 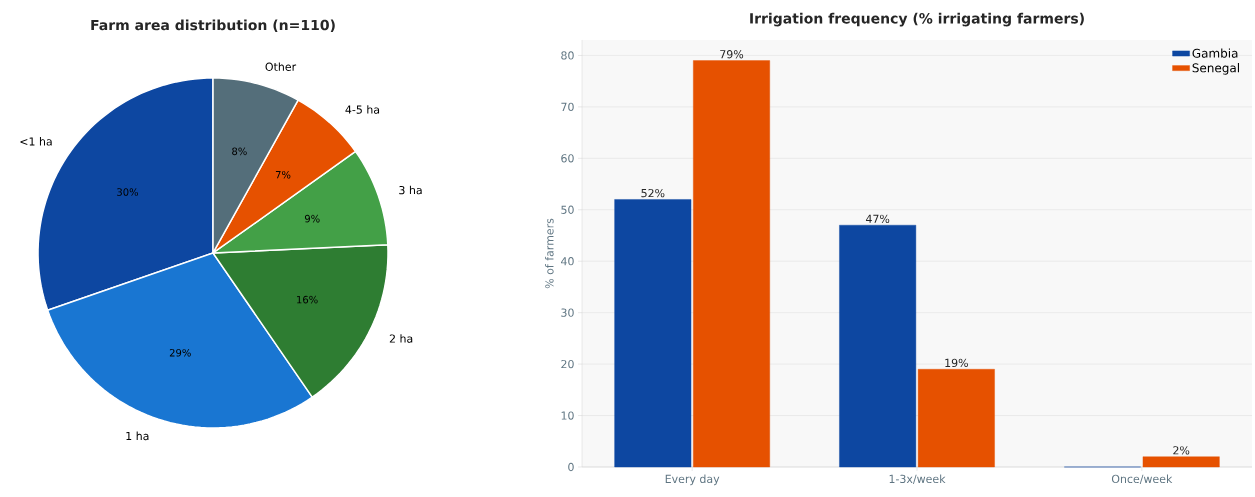 I want to click on data-label: 79%, so click(x=732, y=54).